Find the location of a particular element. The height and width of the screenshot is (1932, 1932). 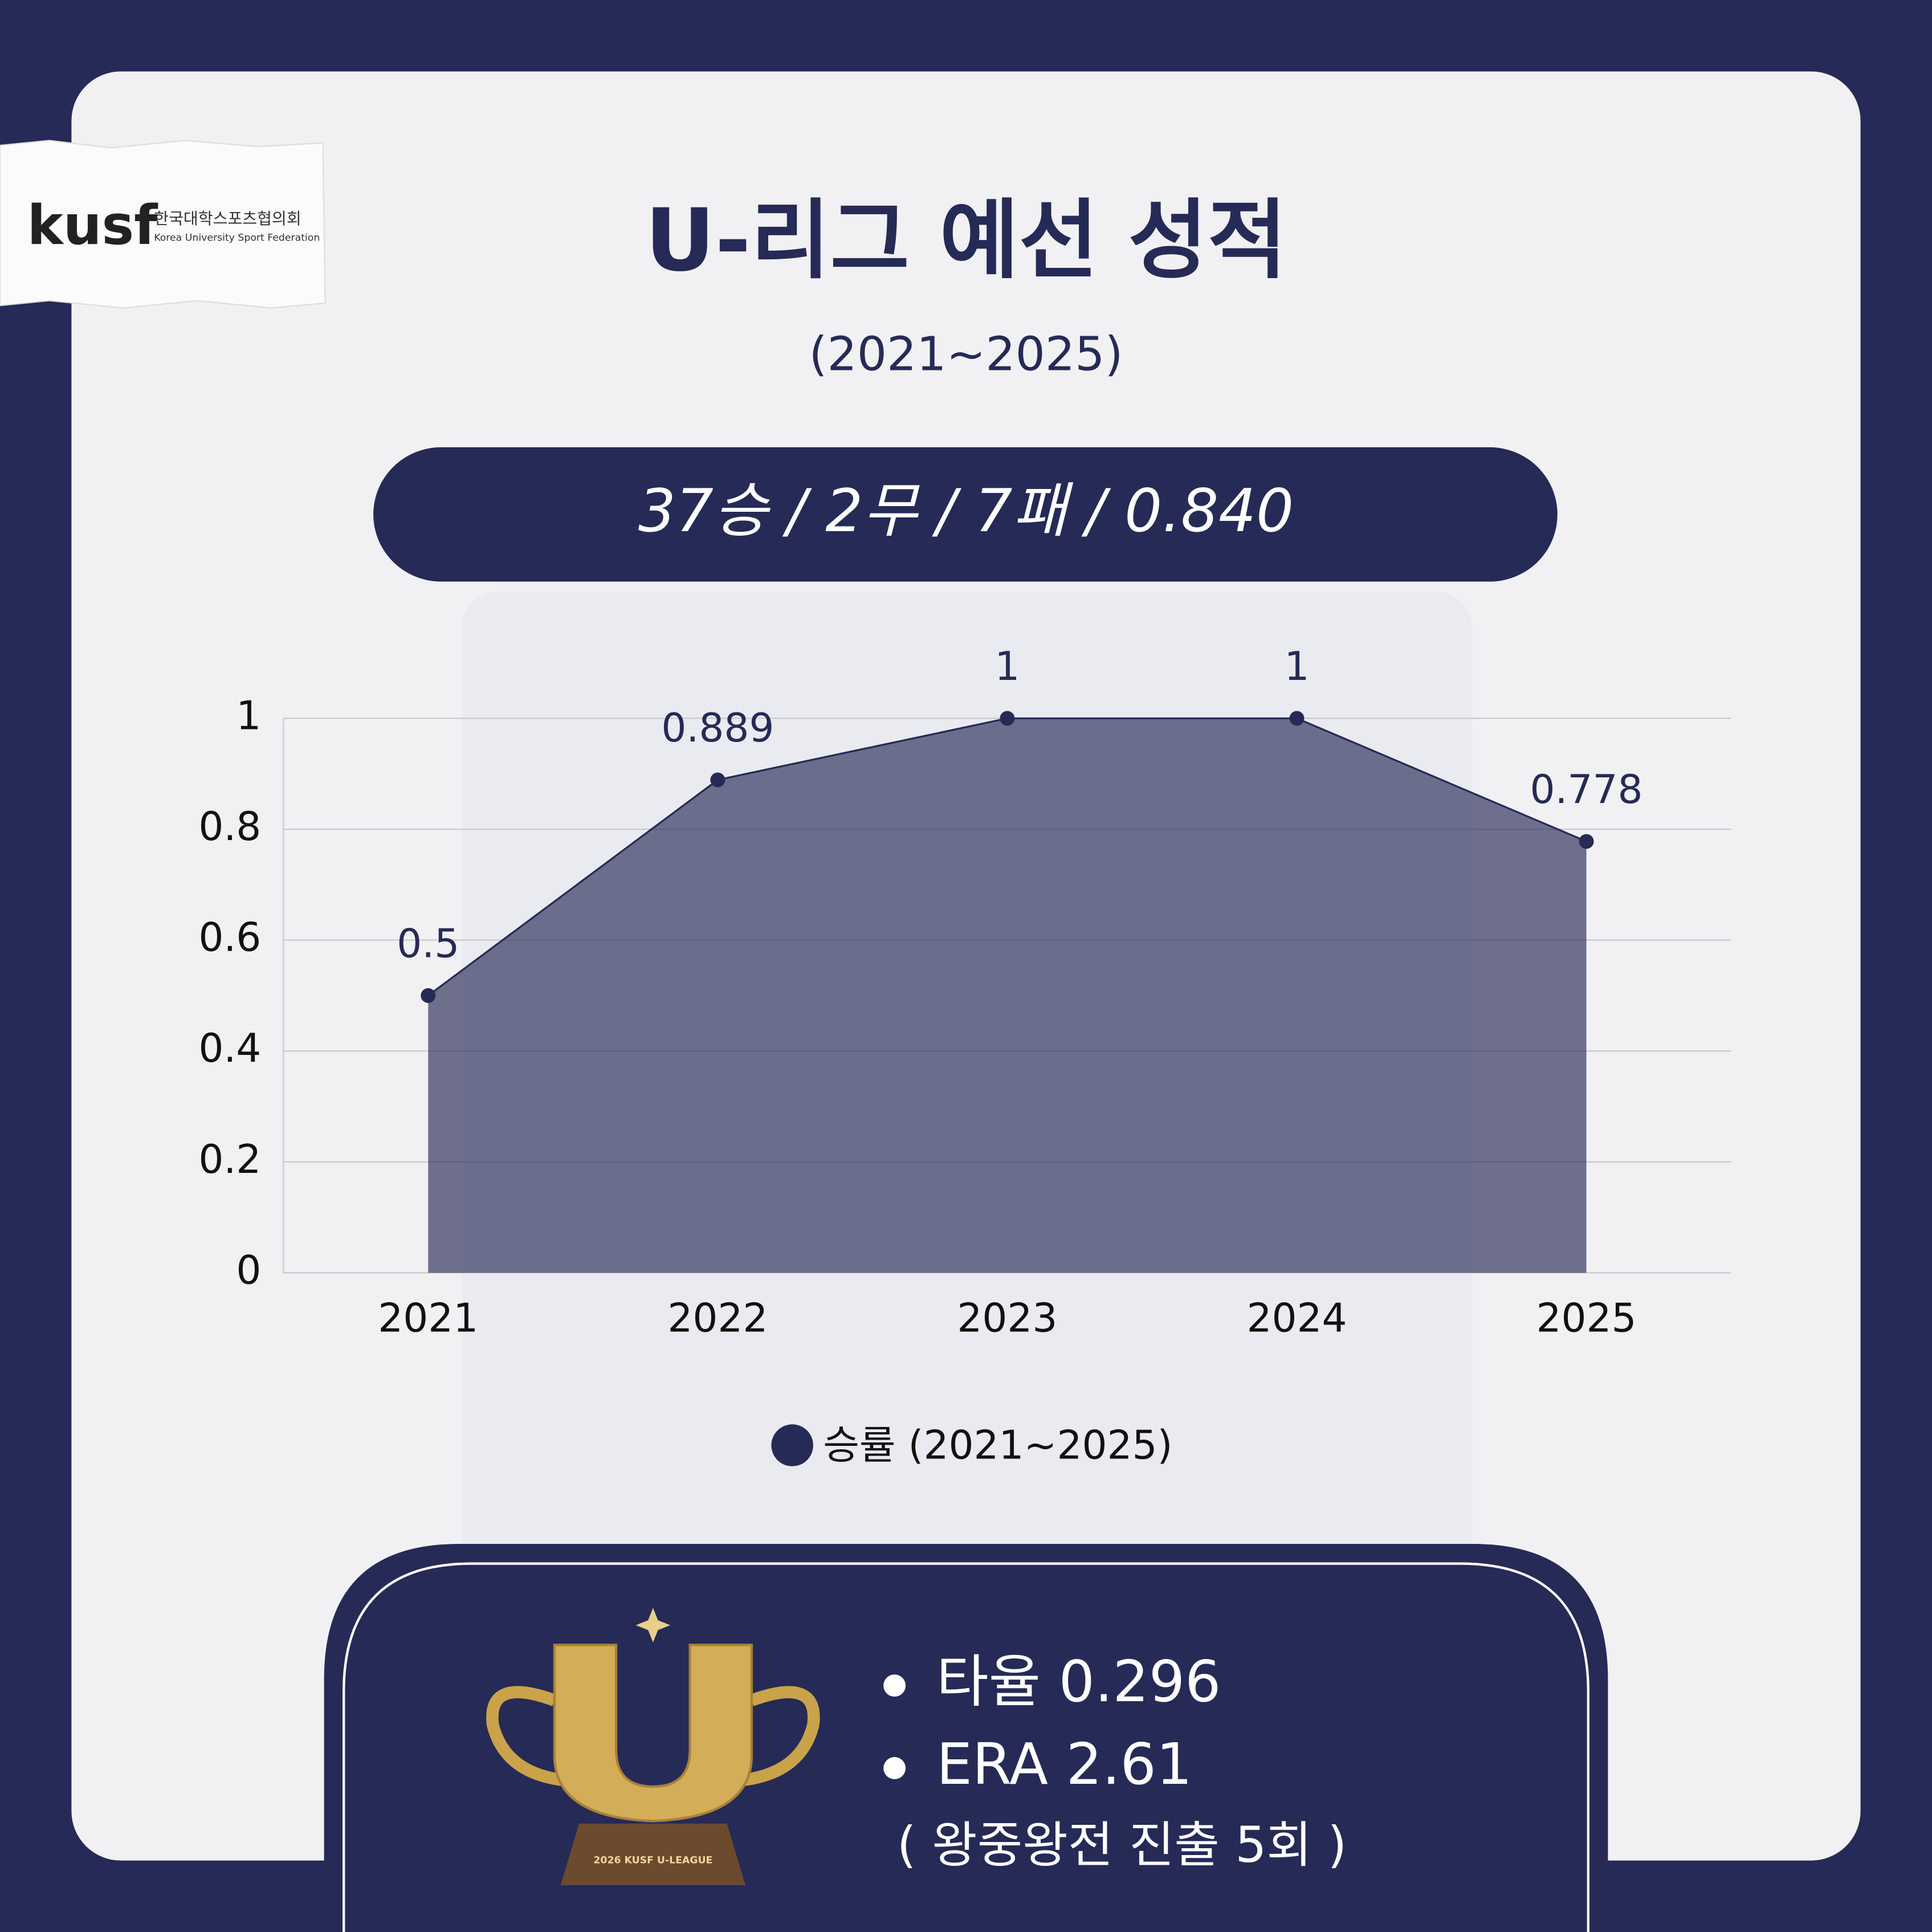

y-tick-label: 0.8 is located at coordinates (229, 827).